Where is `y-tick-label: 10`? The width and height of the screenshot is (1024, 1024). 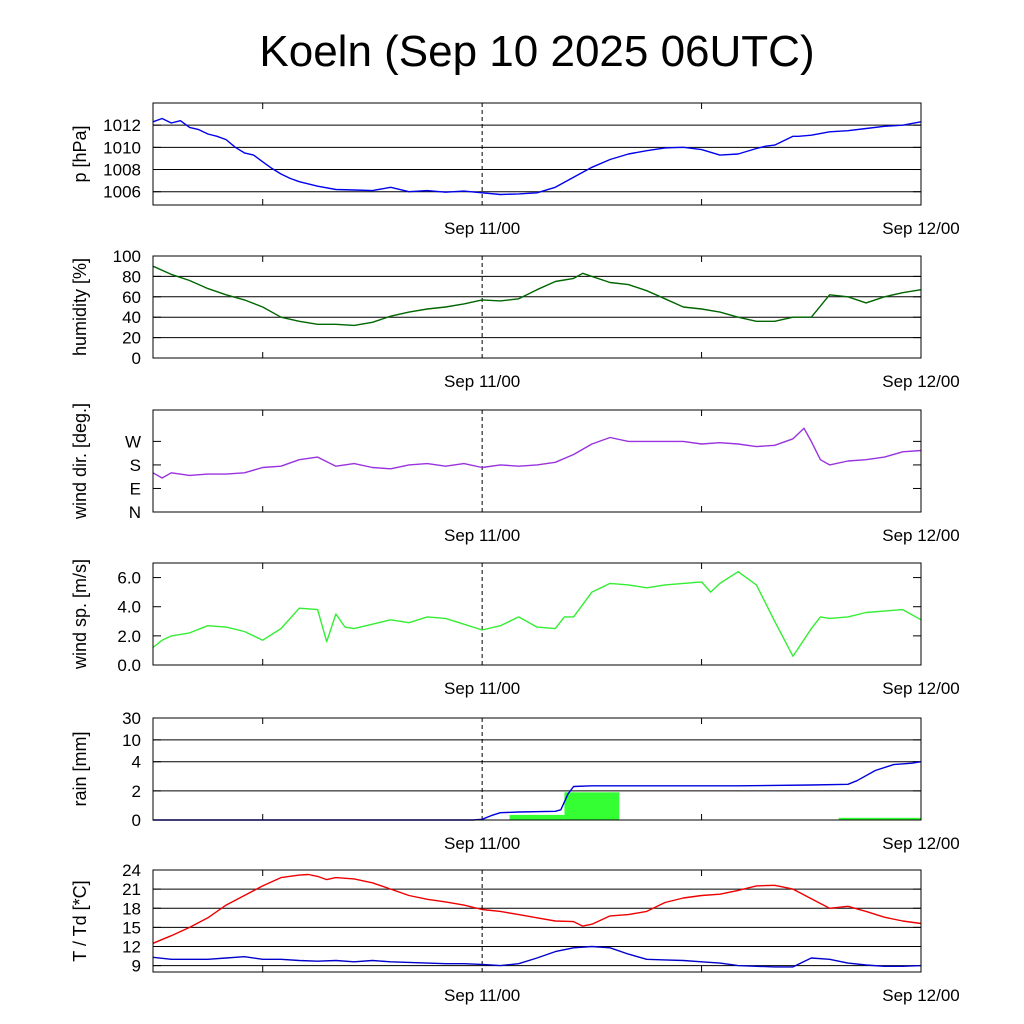 y-tick-label: 10 is located at coordinates (131, 740).